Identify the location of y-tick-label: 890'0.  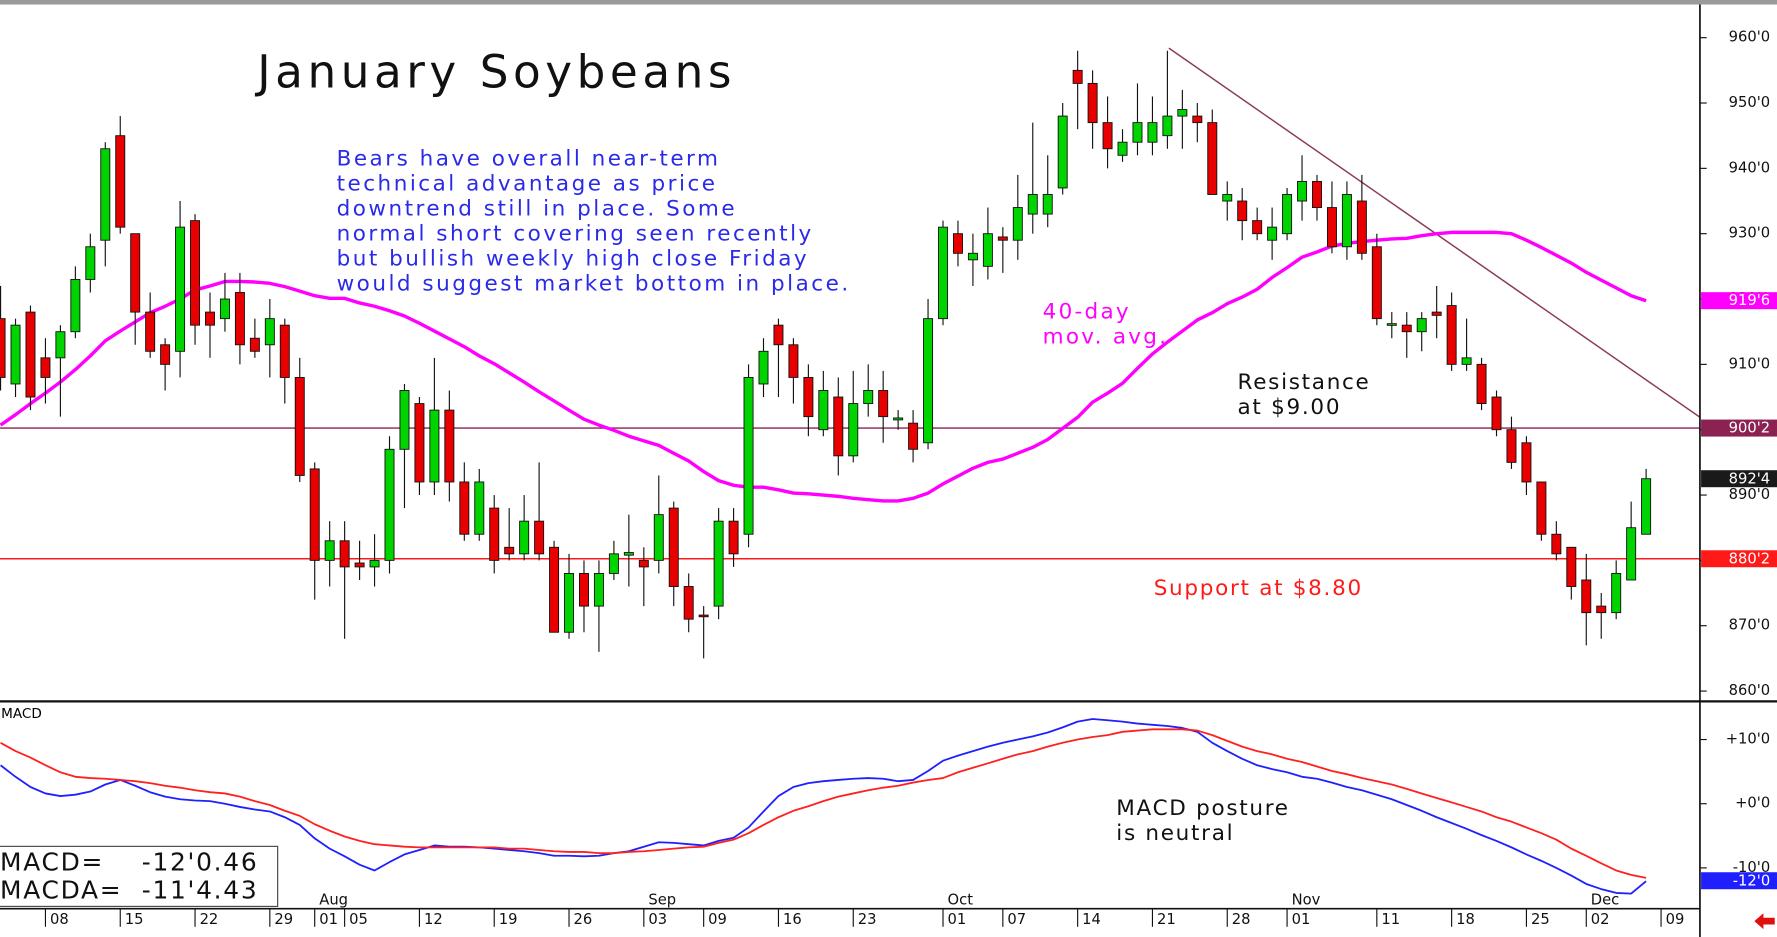
(1750, 494).